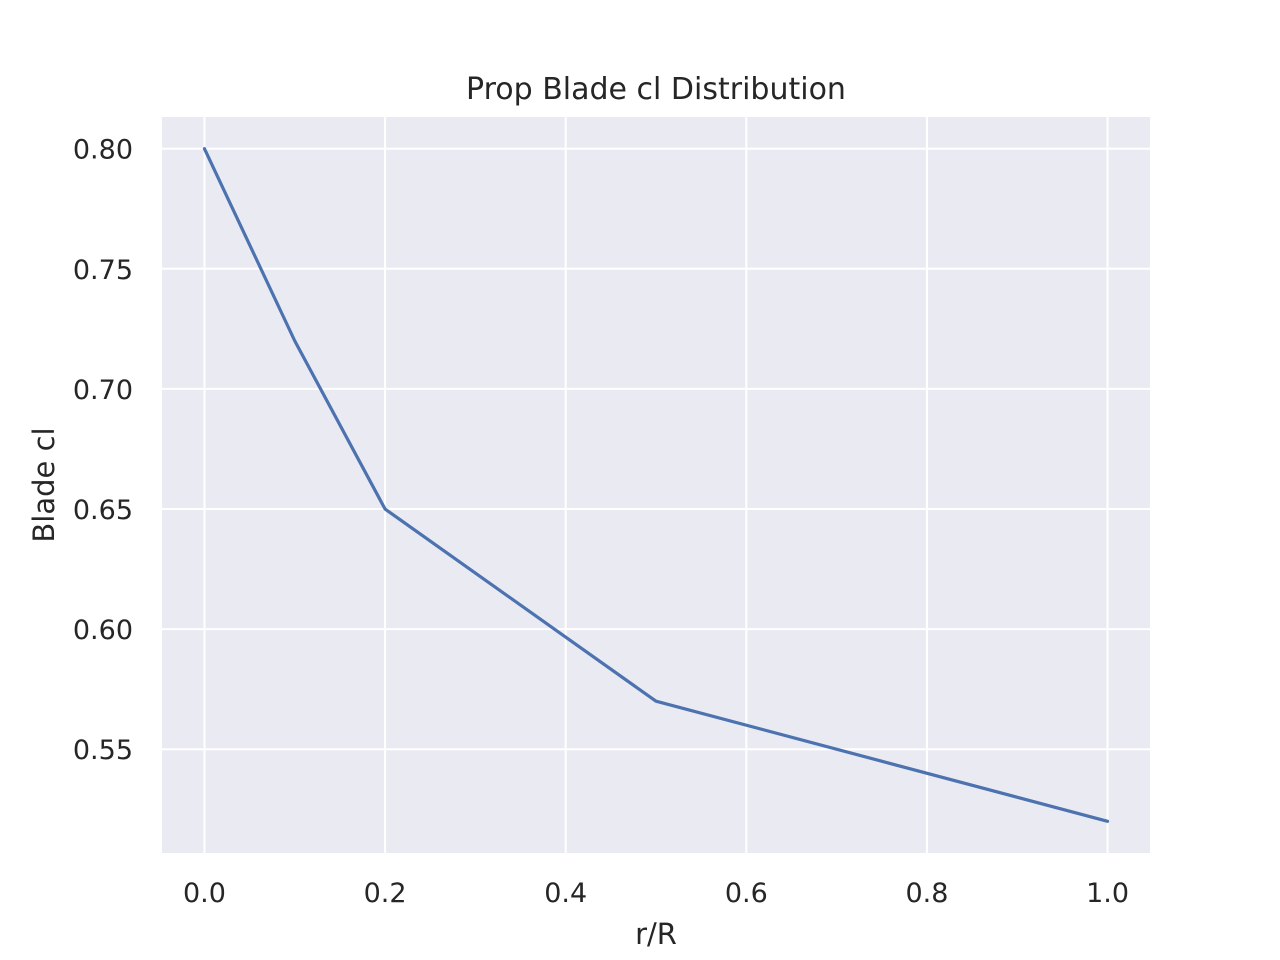  What do you see at coordinates (204, 893) in the screenshot?
I see `x-tick-label: 0.0` at bounding box center [204, 893].